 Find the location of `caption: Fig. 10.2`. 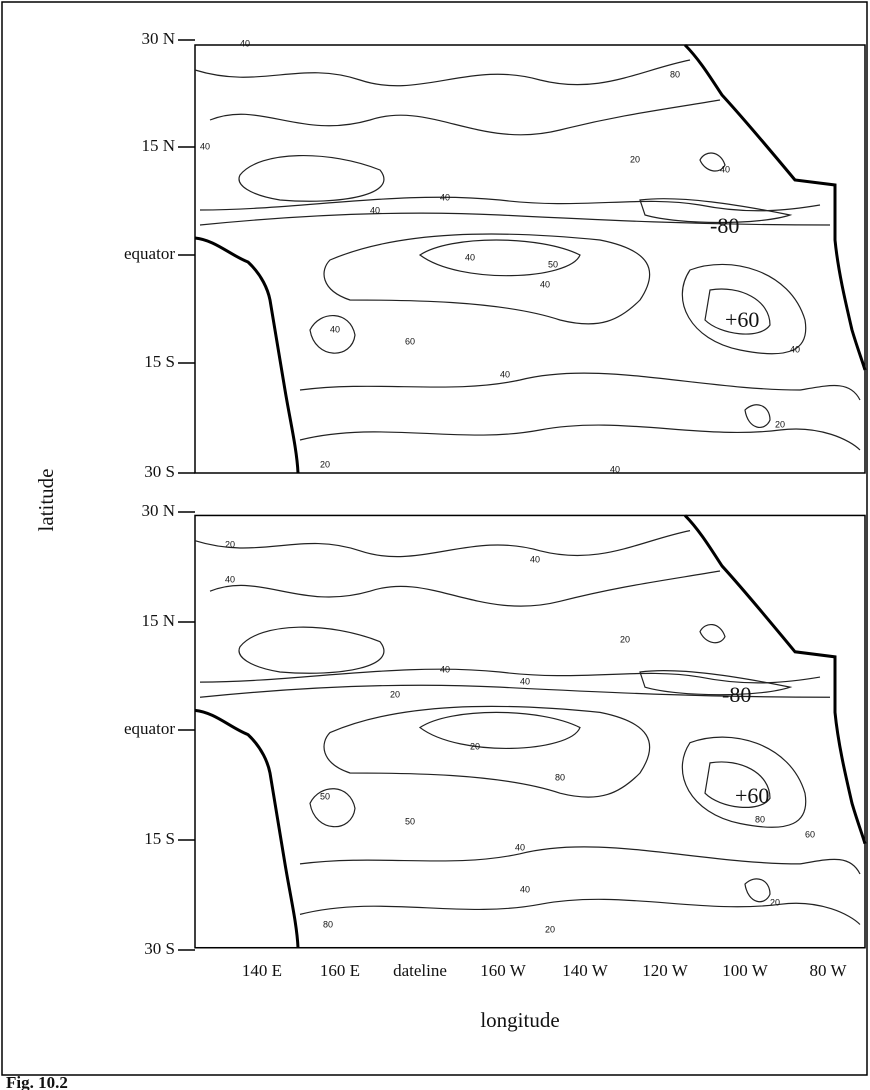

caption: Fig. 10.2 is located at coordinates (37, 1081).